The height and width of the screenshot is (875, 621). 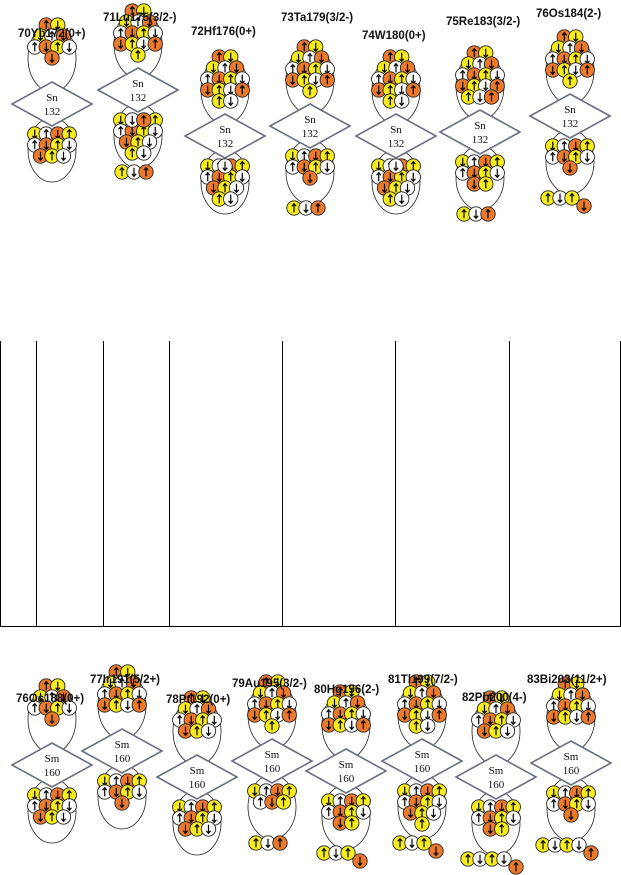 I want to click on nucleus-label: 74W180(0+), so click(x=394, y=36).